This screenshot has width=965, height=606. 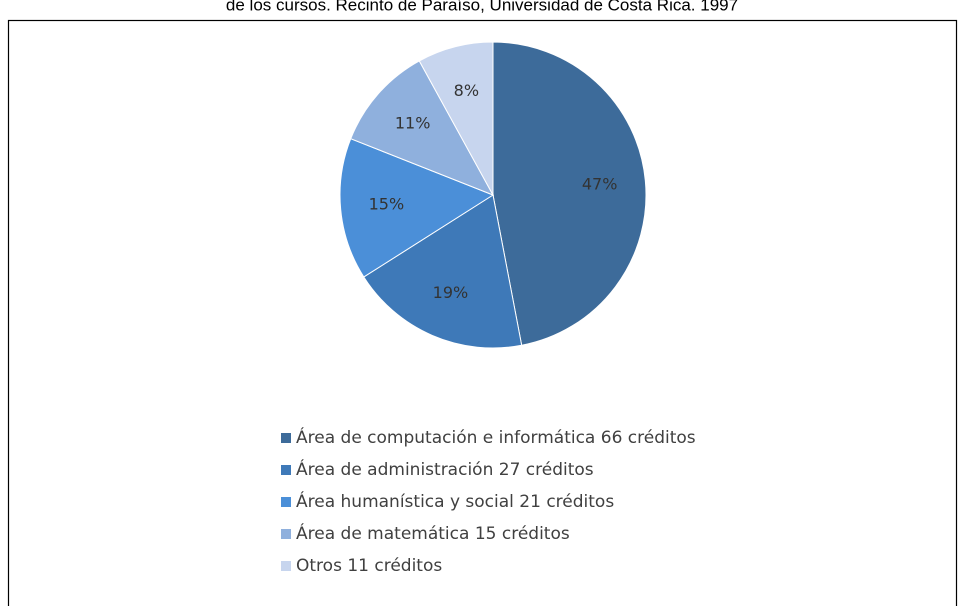 What do you see at coordinates (466, 90) in the screenshot?
I see `data-label: 8%` at bounding box center [466, 90].